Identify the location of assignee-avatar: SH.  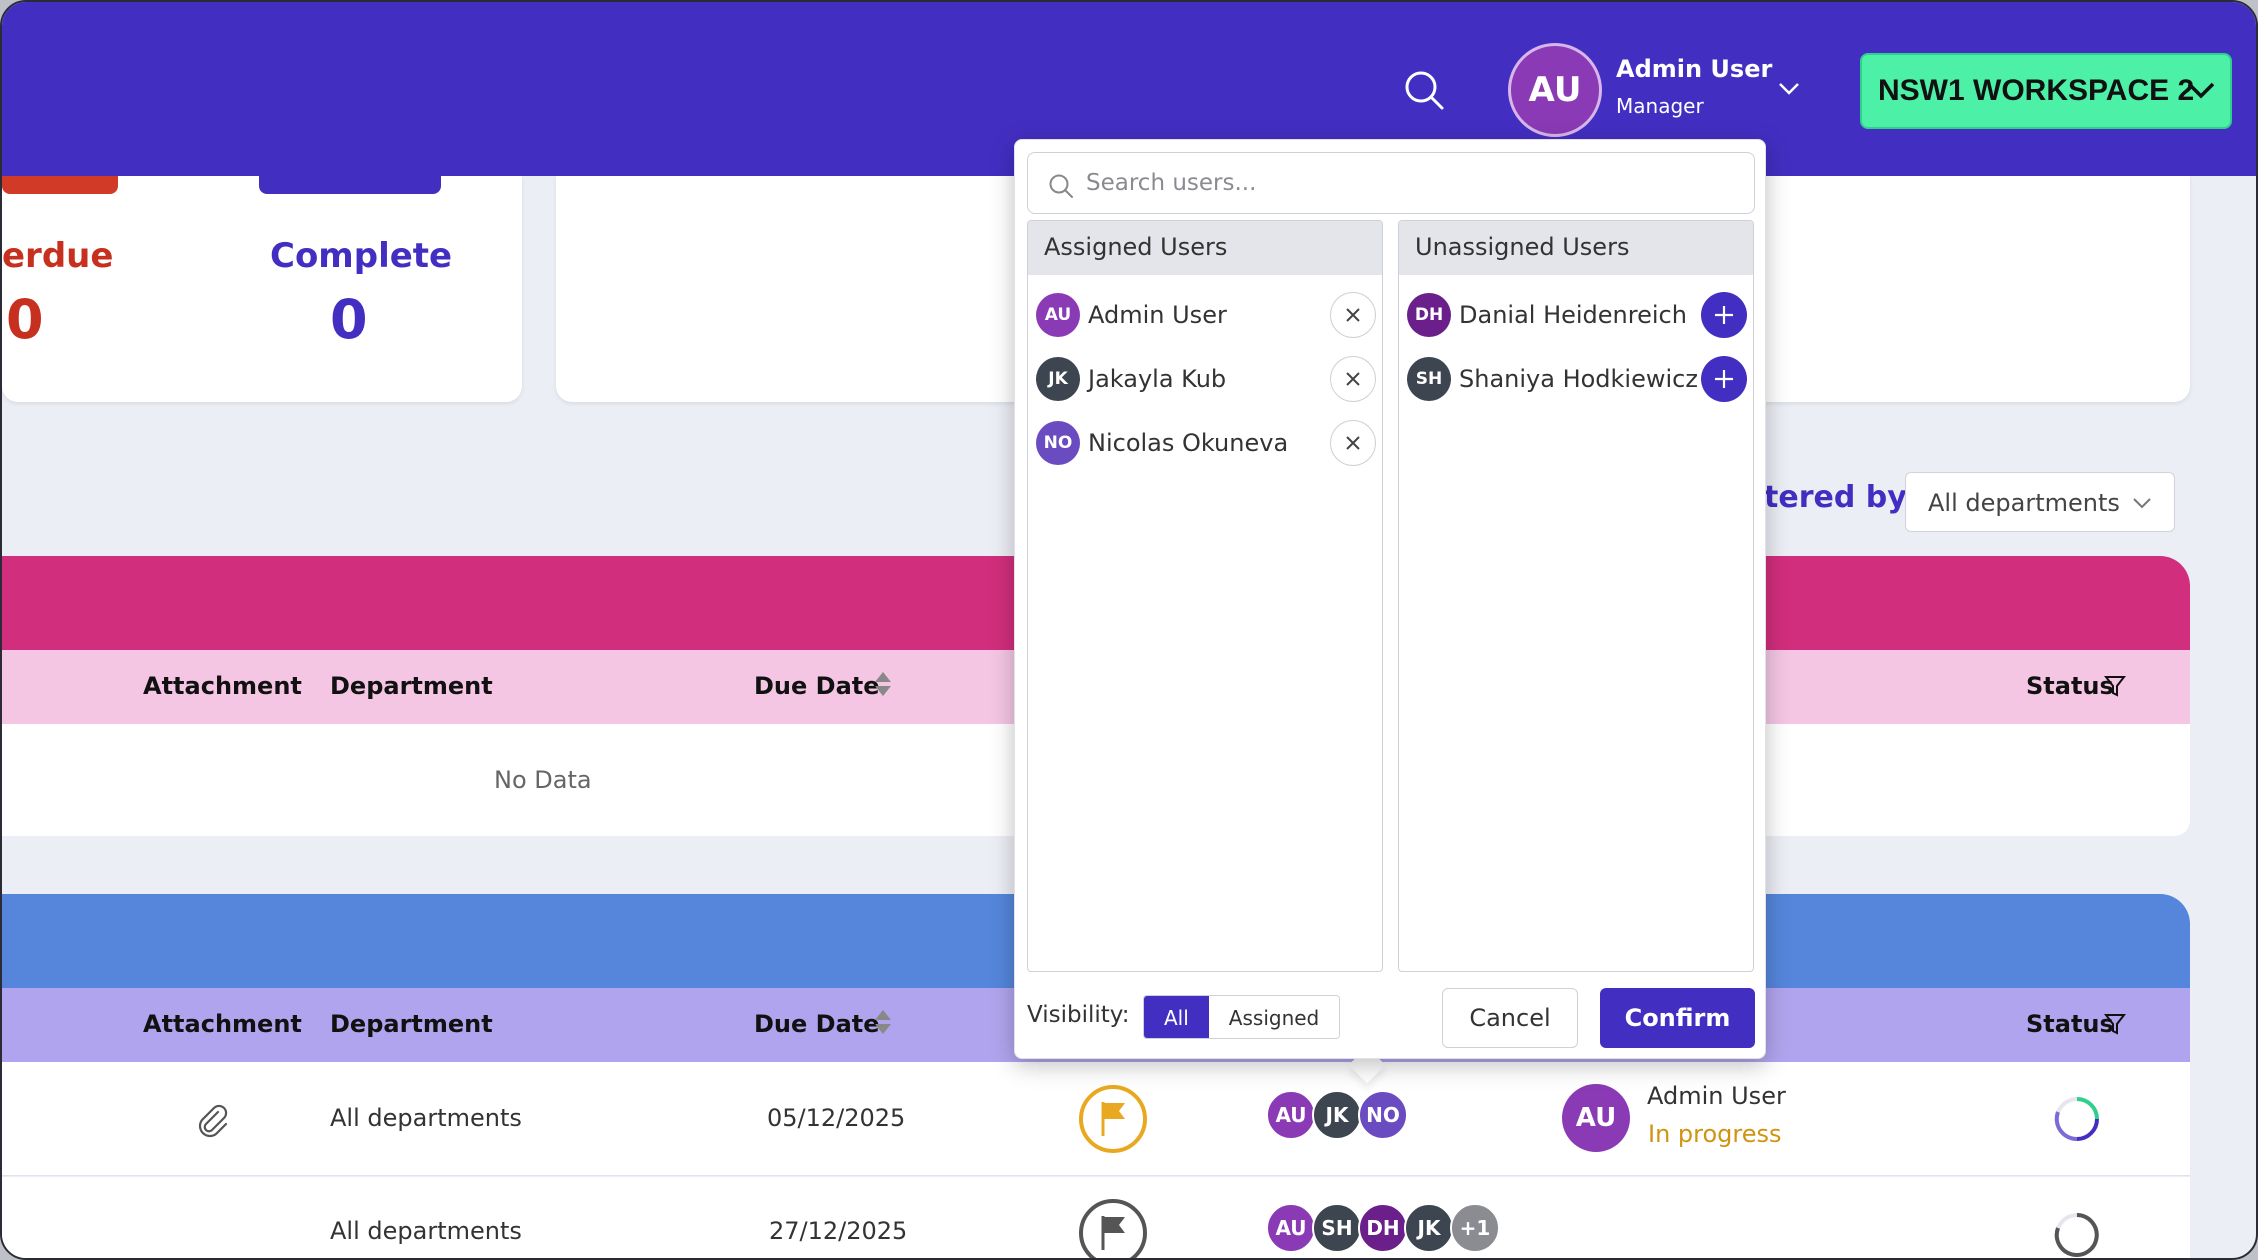
(1337, 1228).